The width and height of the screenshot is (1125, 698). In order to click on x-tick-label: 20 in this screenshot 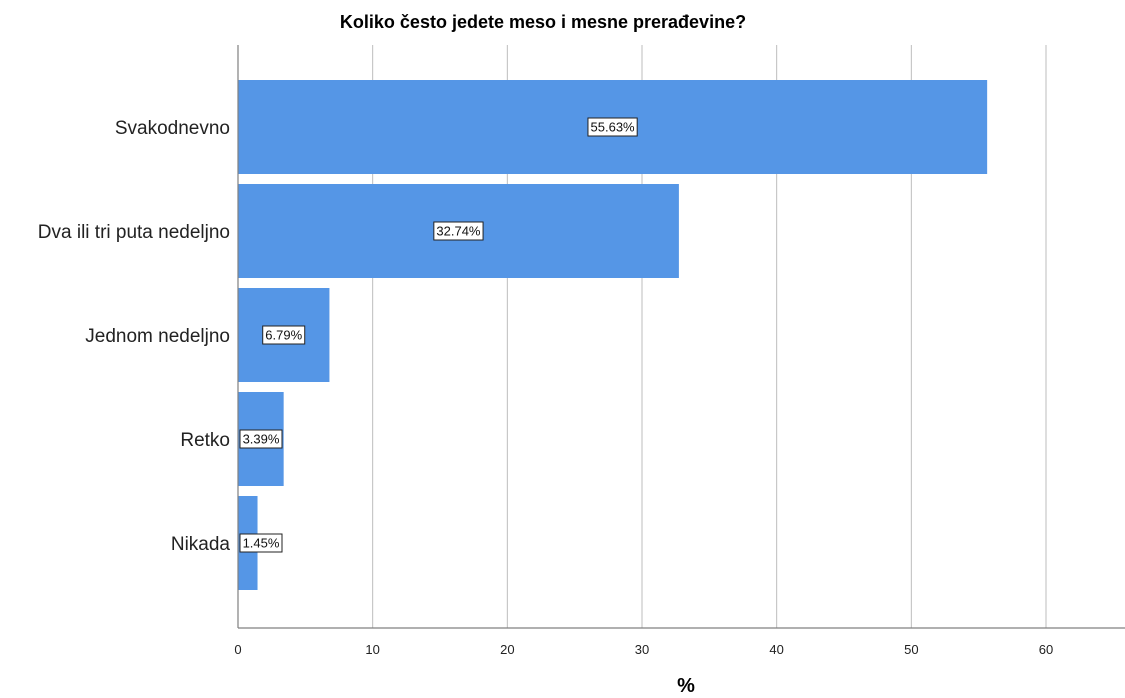, I will do `click(507, 649)`.